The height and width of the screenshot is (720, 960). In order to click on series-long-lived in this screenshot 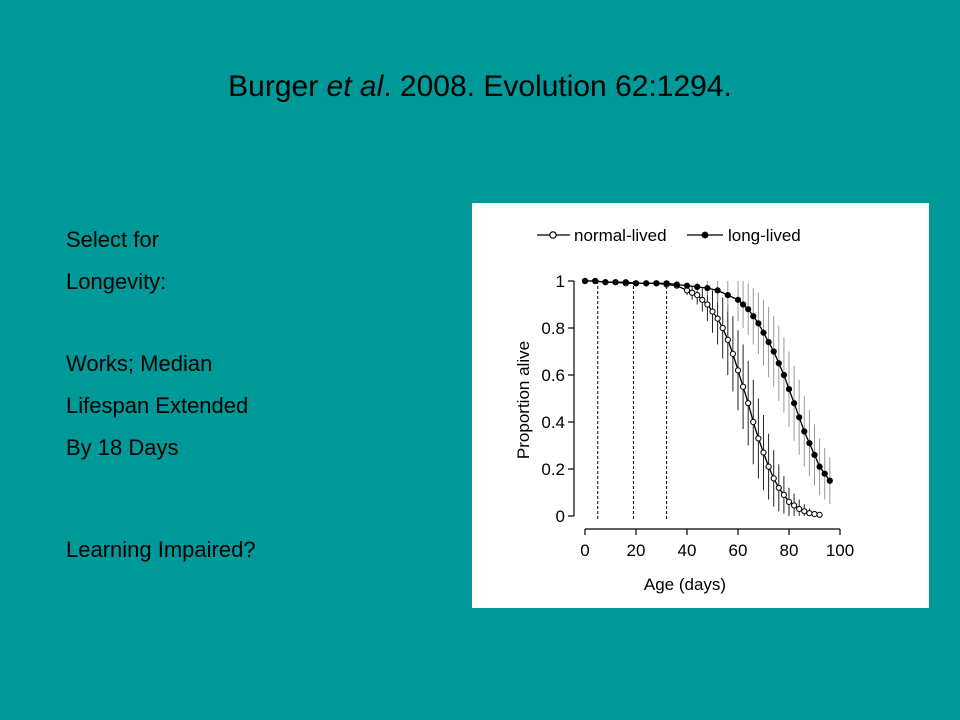, I will do `click(707, 391)`.